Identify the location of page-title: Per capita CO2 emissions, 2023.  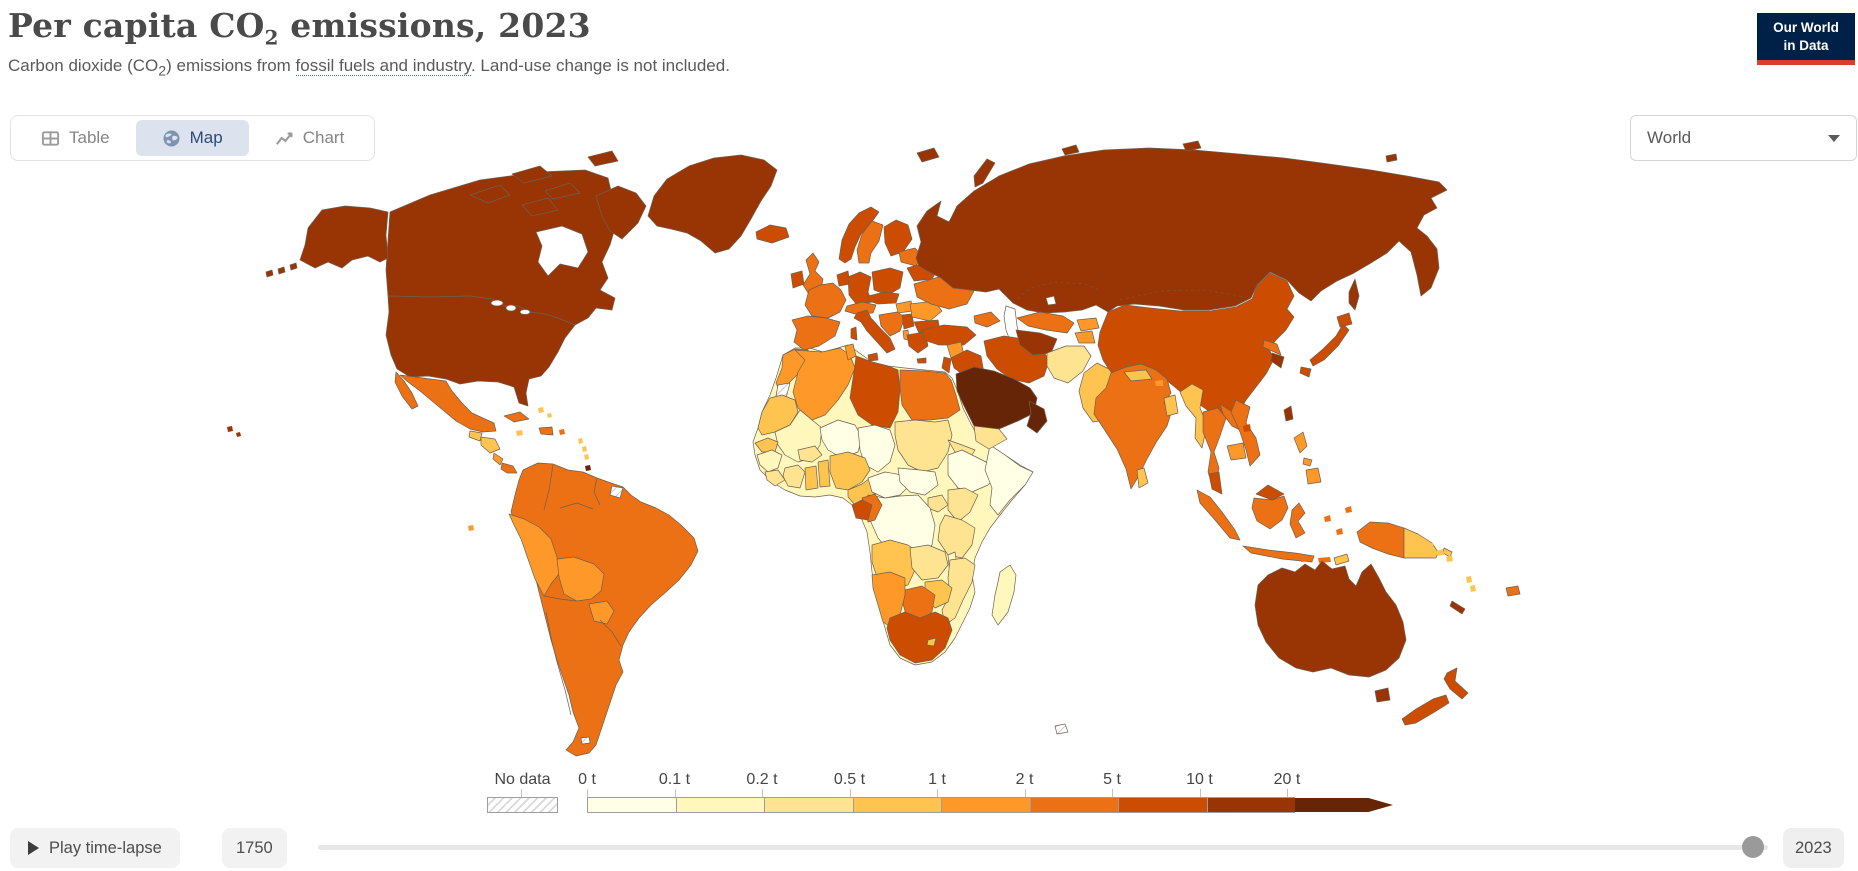
(299, 28).